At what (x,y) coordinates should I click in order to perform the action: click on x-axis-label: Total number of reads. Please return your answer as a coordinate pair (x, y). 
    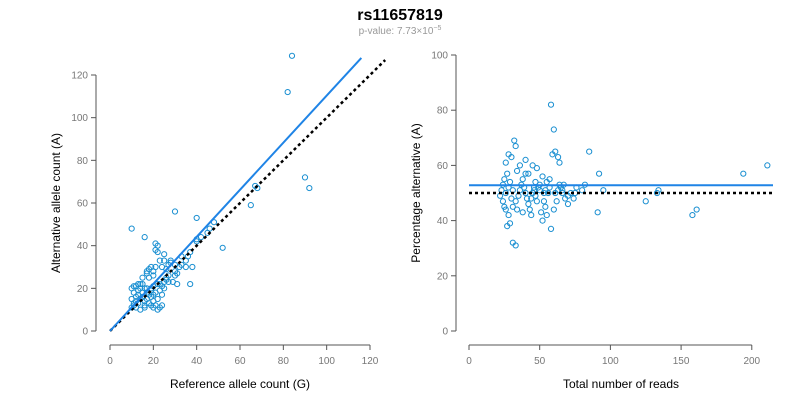
    Looking at the image, I should click on (621, 384).